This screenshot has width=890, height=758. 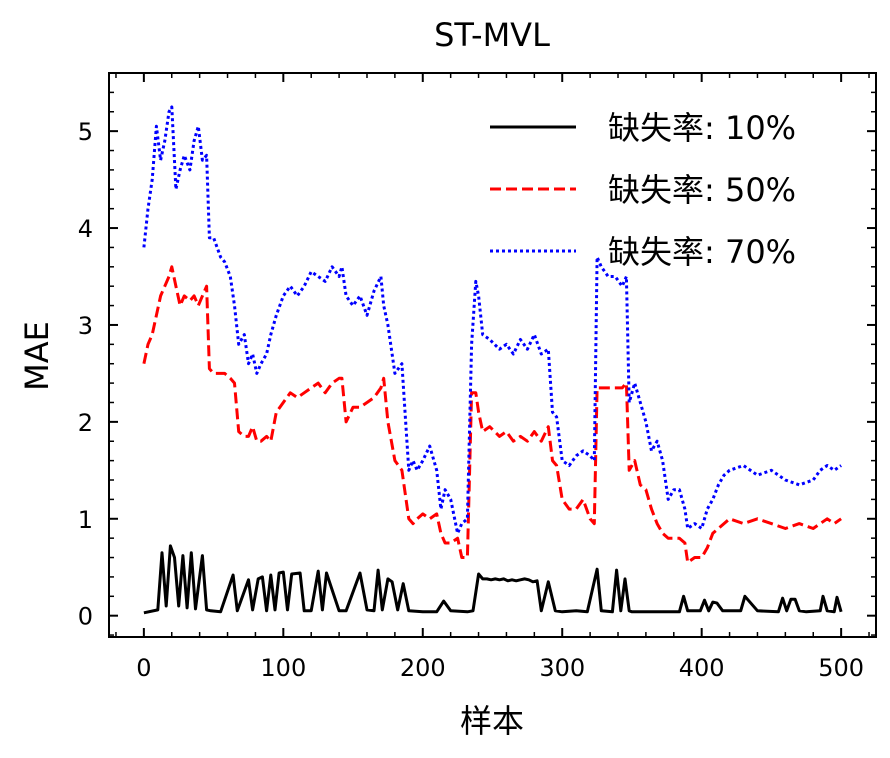 What do you see at coordinates (85, 326) in the screenshot?
I see `y-tick-label: 3` at bounding box center [85, 326].